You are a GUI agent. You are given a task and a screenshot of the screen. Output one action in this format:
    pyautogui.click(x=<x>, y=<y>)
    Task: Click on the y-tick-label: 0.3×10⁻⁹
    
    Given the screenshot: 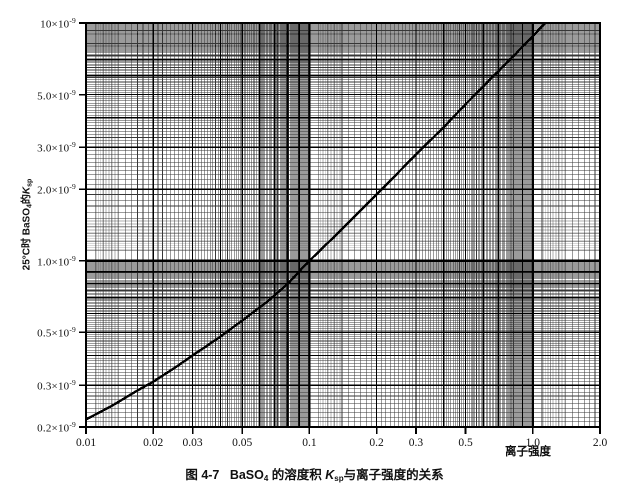 What is the action you would take?
    pyautogui.click(x=56, y=386)
    